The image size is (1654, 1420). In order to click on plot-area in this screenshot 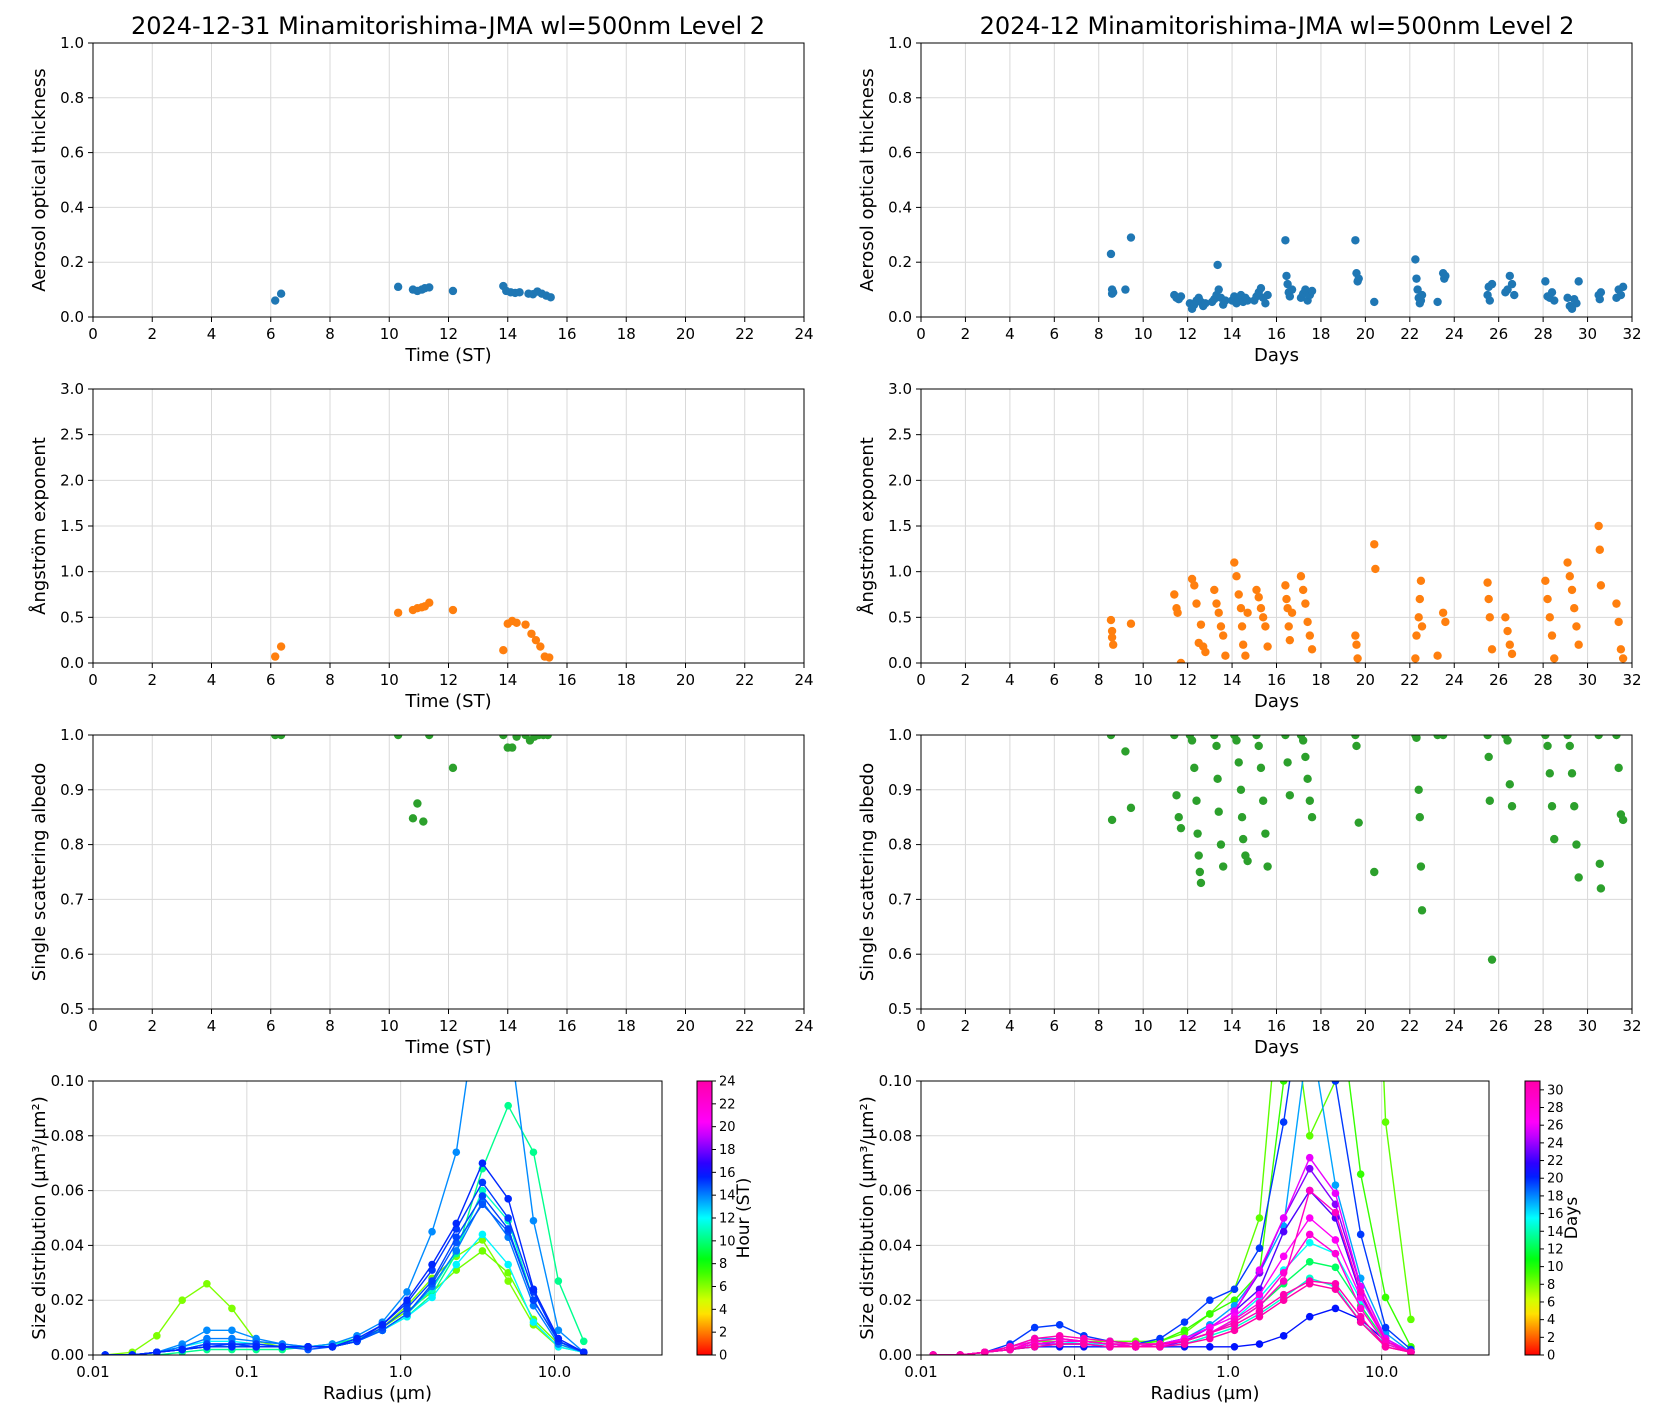, I will do `click(344, 1218)`.